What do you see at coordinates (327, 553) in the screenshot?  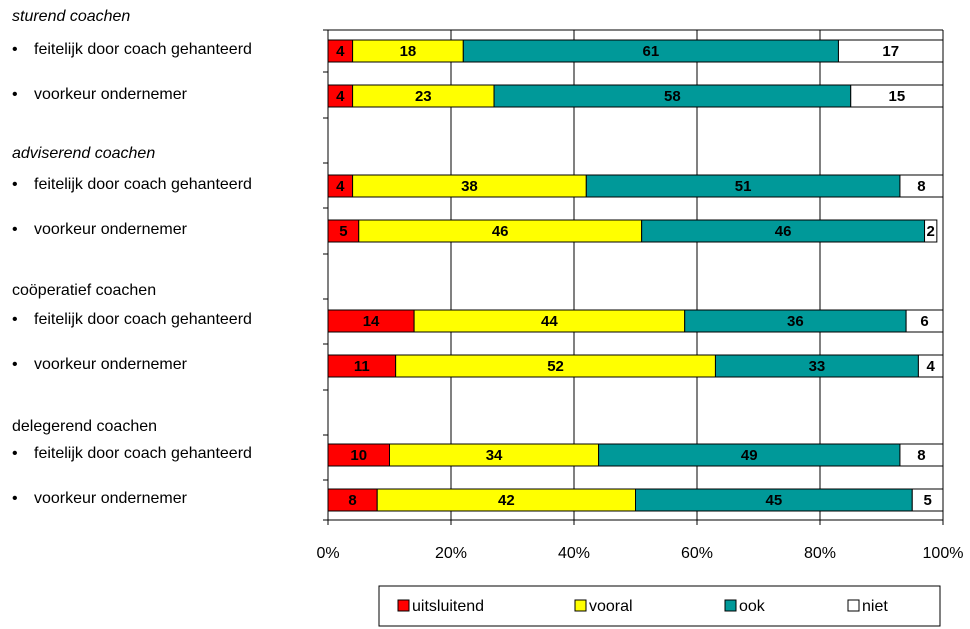 I see `x-tick-label: 0%` at bounding box center [327, 553].